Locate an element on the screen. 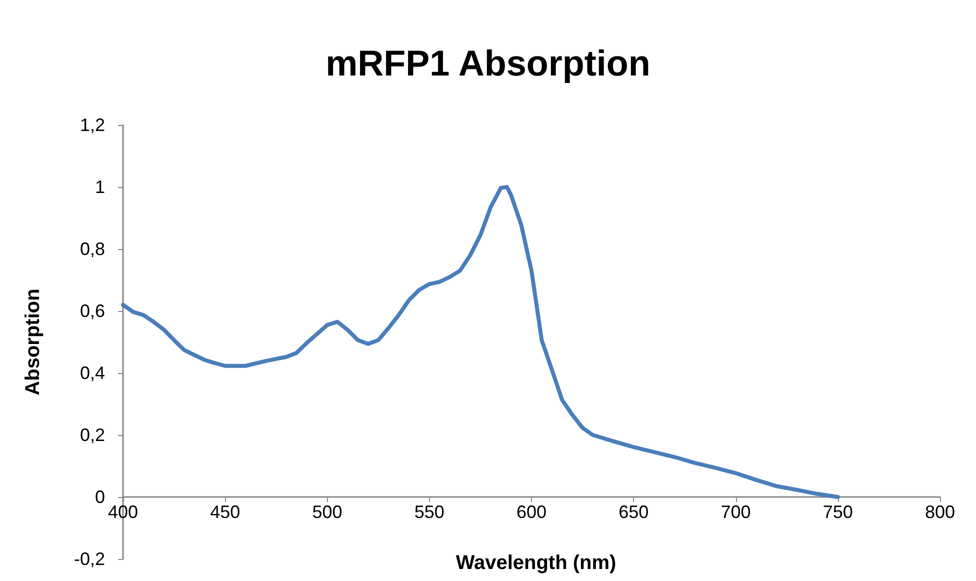 The image size is (976, 581). y-tick-label: 0,4 is located at coordinates (92, 373).